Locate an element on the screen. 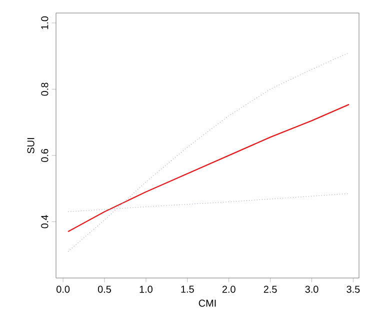  x-tick-label: 3.5 is located at coordinates (353, 289).